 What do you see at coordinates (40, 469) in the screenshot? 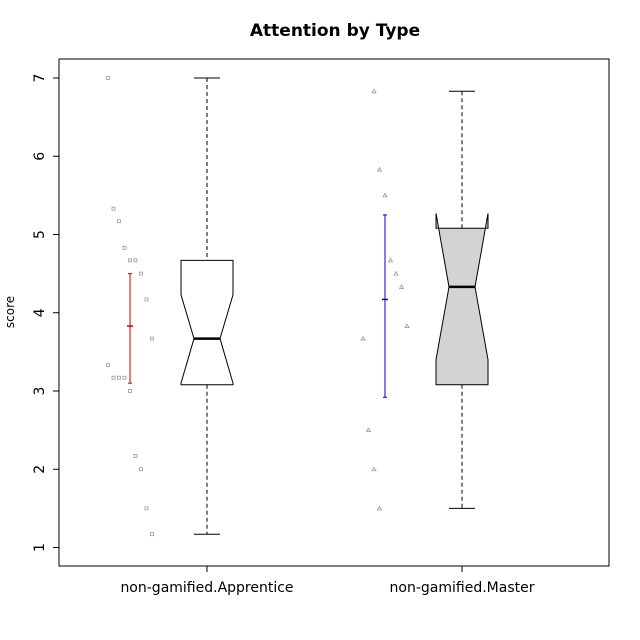
I see `y-tick-label: 2` at bounding box center [40, 469].